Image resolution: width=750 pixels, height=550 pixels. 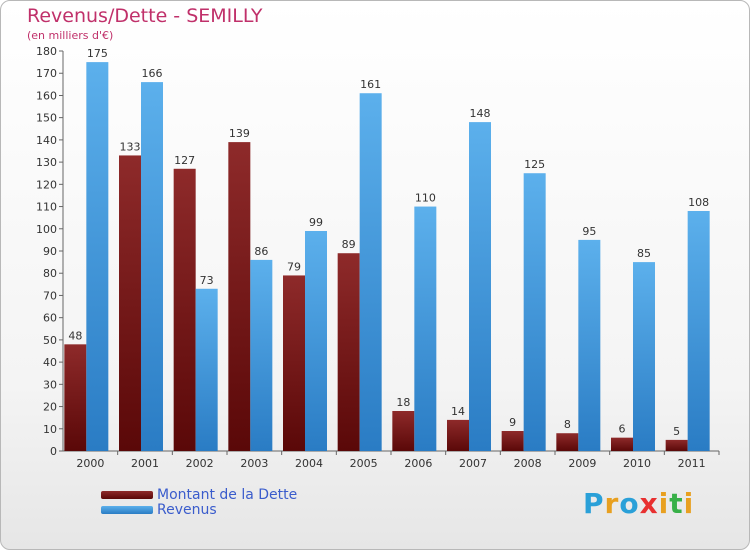 What do you see at coordinates (676, 503) in the screenshot?
I see `logo-letter: t` at bounding box center [676, 503].